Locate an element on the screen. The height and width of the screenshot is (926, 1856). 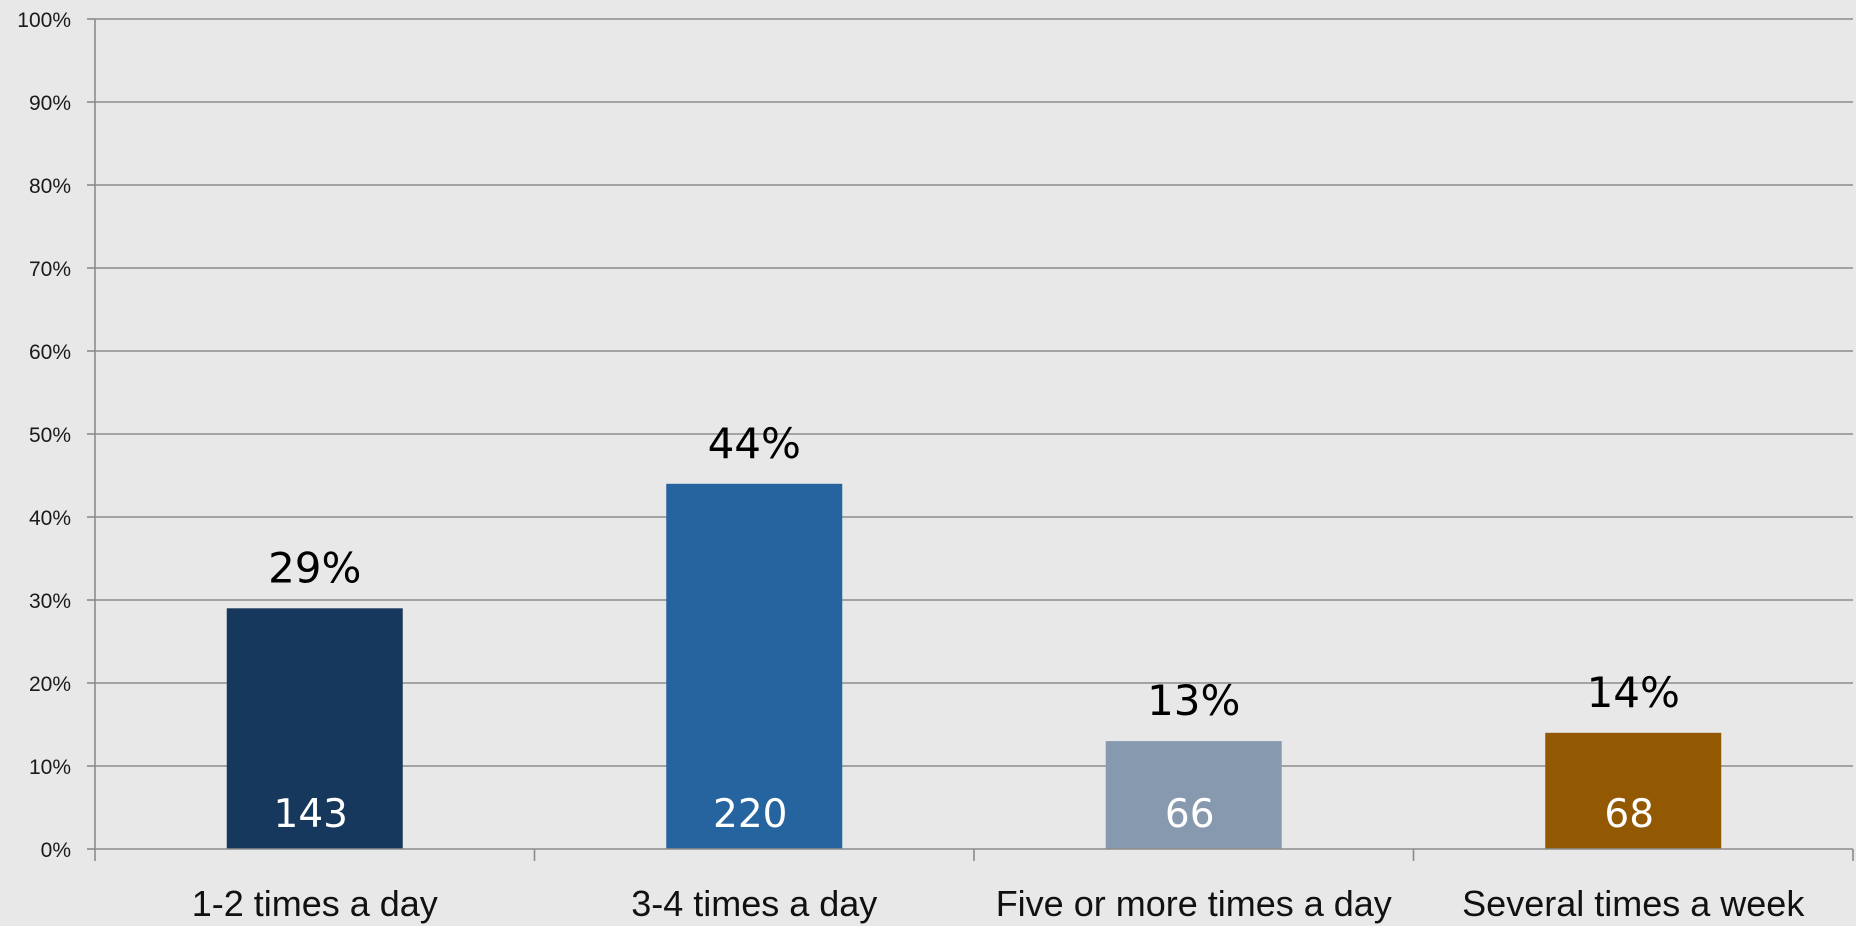
x-category-label: Five or more times a day is located at coordinates (1194, 903).